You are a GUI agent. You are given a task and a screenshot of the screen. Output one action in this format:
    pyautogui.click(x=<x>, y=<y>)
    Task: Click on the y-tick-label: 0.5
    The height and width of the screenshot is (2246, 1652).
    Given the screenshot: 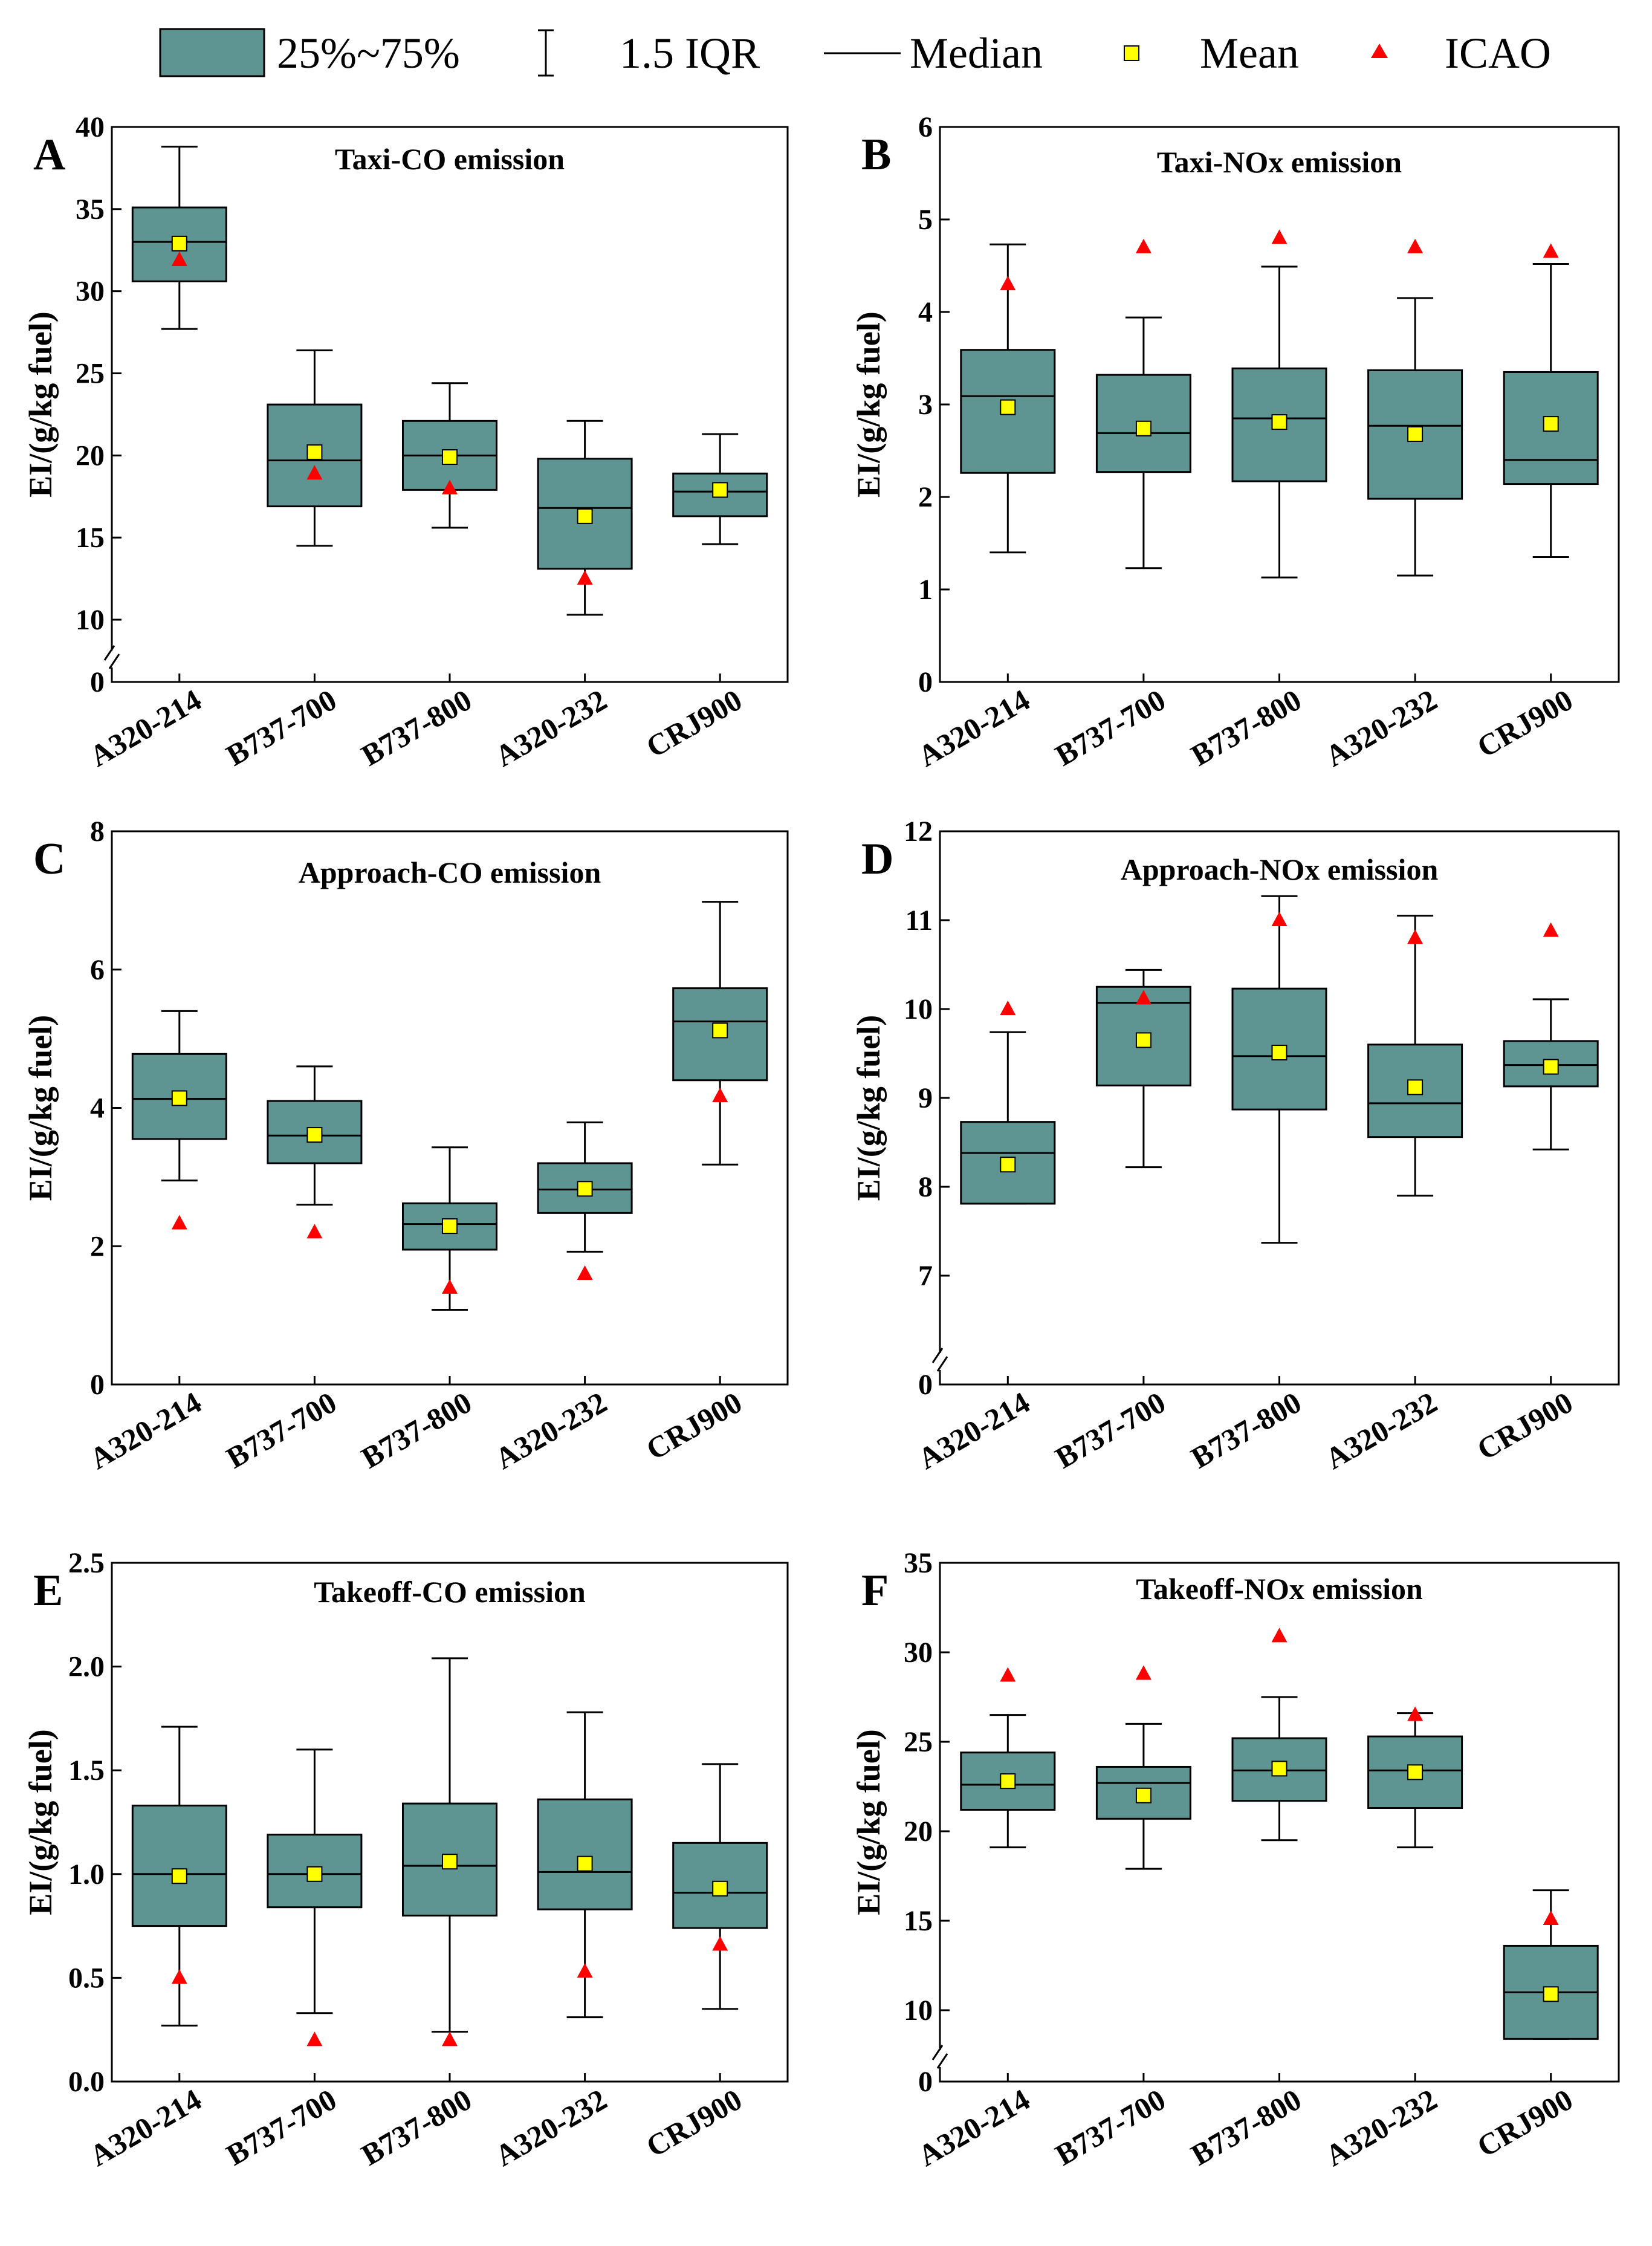 What is the action you would take?
    pyautogui.click(x=87, y=1978)
    